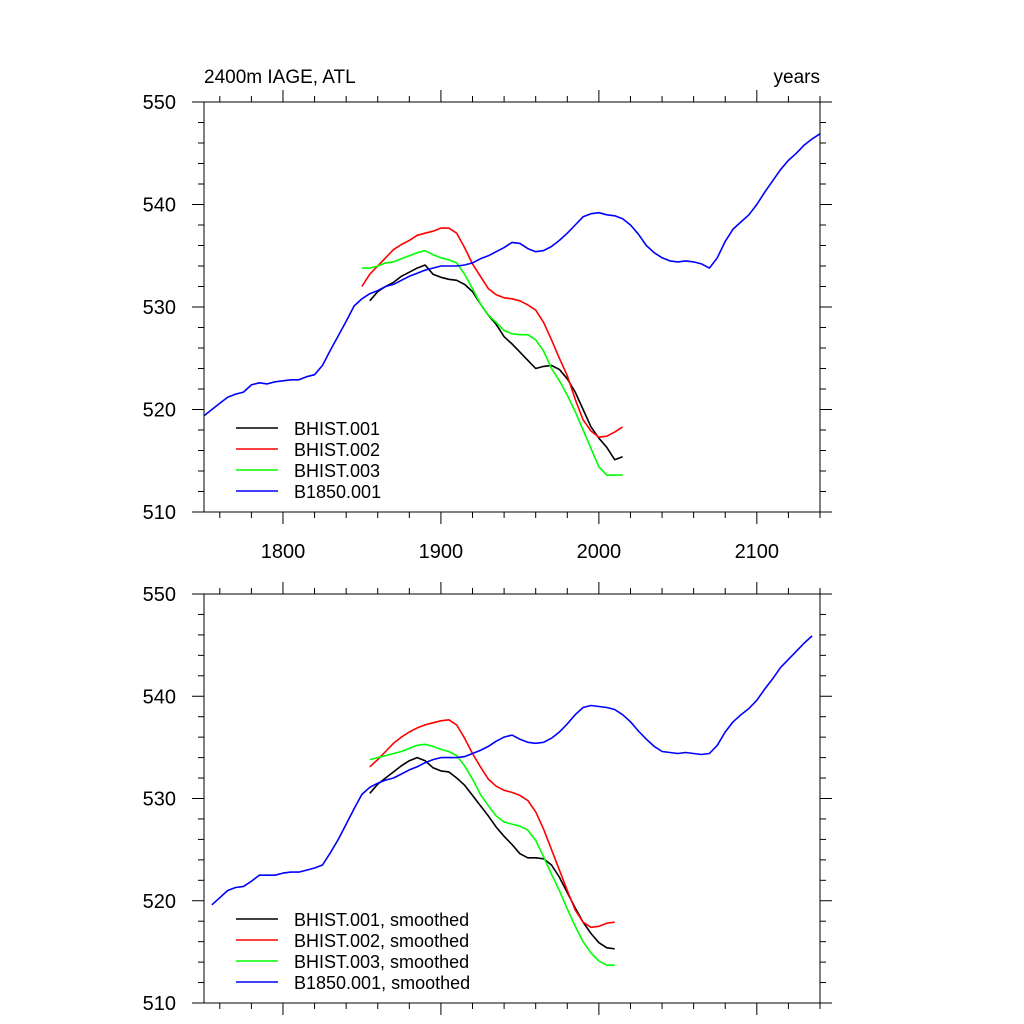  What do you see at coordinates (337, 471) in the screenshot?
I see `legend-label: BHIST.003` at bounding box center [337, 471].